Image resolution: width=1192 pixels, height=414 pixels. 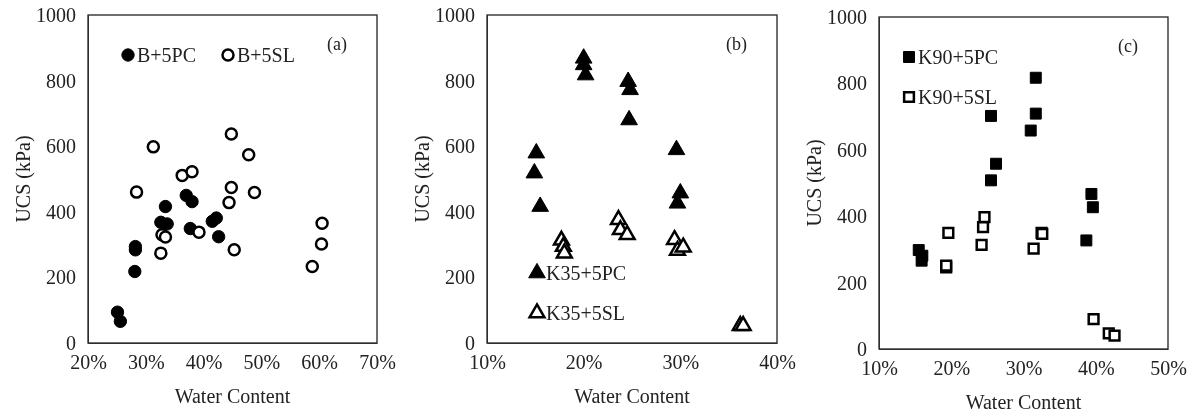 What do you see at coordinates (958, 97) in the screenshot?
I see `legend-label: K90+5SL` at bounding box center [958, 97].